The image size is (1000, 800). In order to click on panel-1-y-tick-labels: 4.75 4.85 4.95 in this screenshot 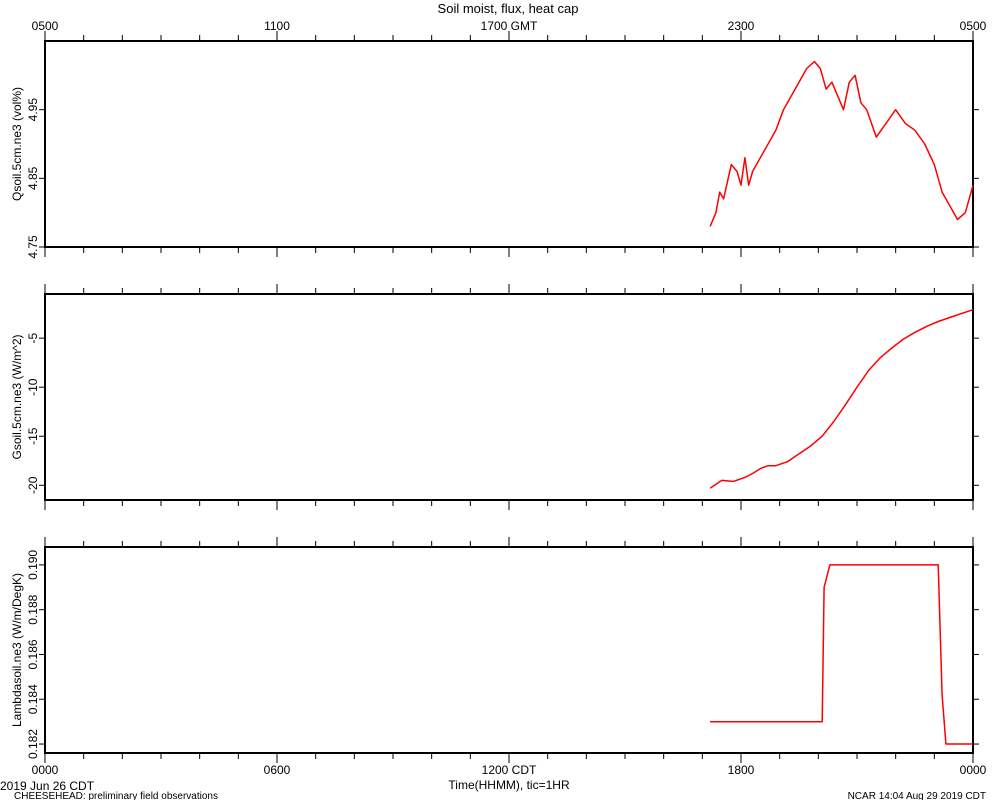, I will do `click(33, 178)`.